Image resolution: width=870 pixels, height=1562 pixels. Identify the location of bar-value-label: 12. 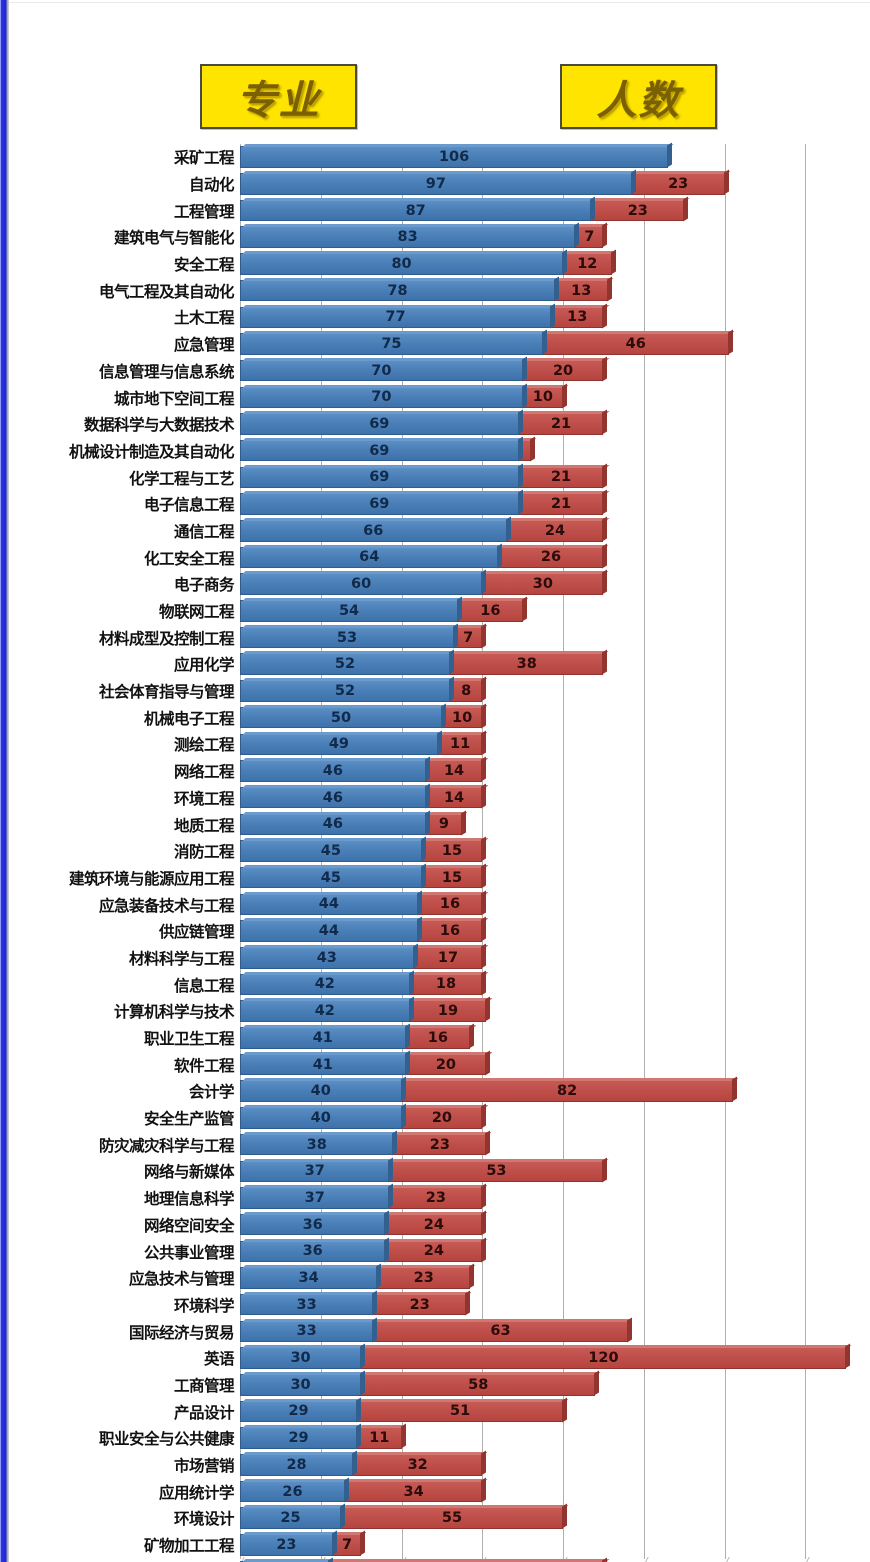
(587, 263).